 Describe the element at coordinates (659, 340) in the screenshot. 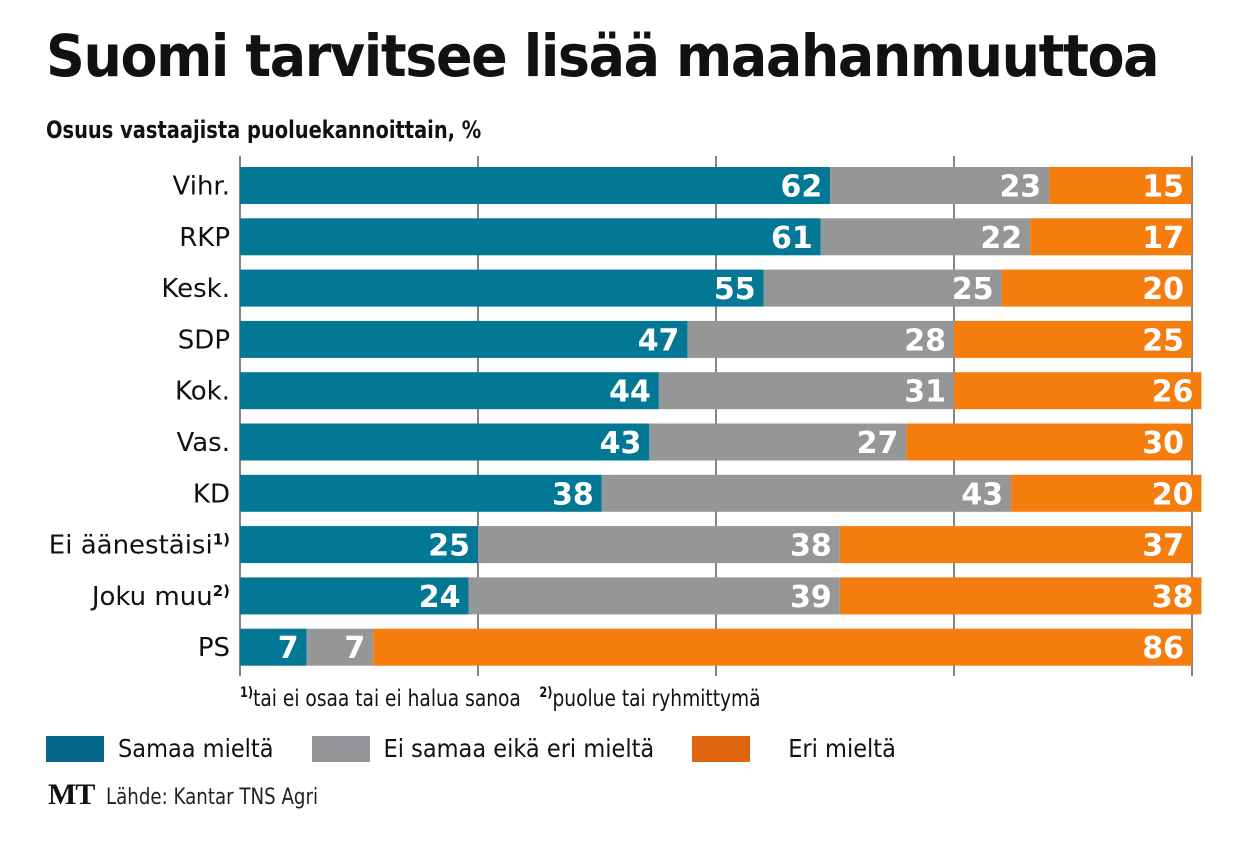

I see `value-label-agree: 47` at that location.